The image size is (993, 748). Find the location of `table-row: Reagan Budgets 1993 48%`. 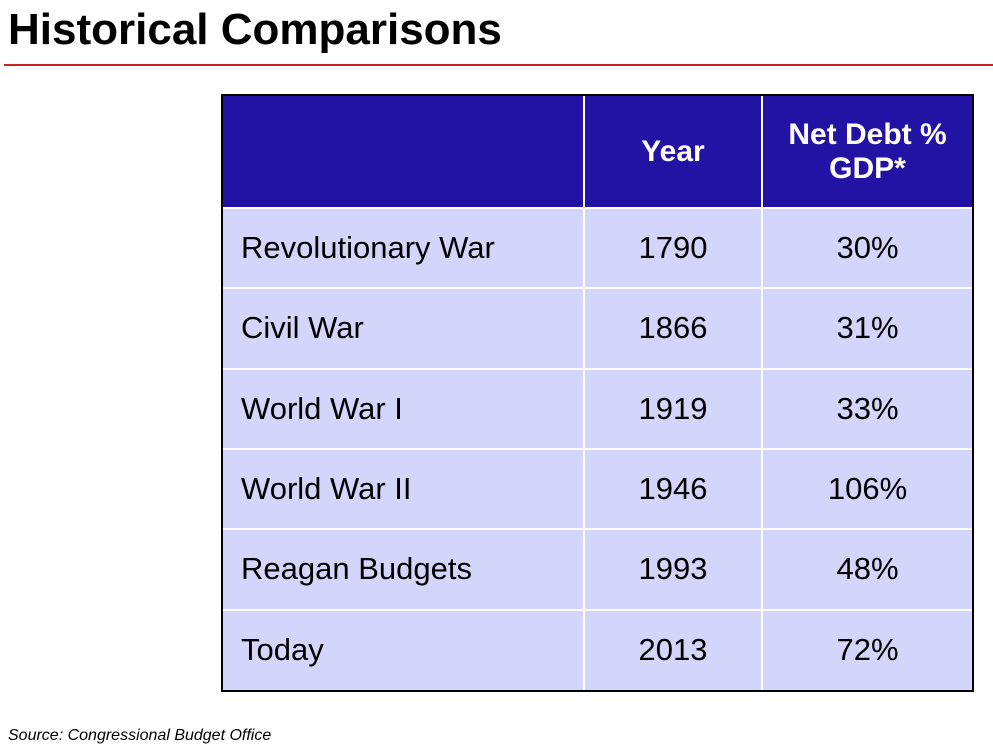

table-row: Reagan Budgets 1993 48% is located at coordinates (597, 569).